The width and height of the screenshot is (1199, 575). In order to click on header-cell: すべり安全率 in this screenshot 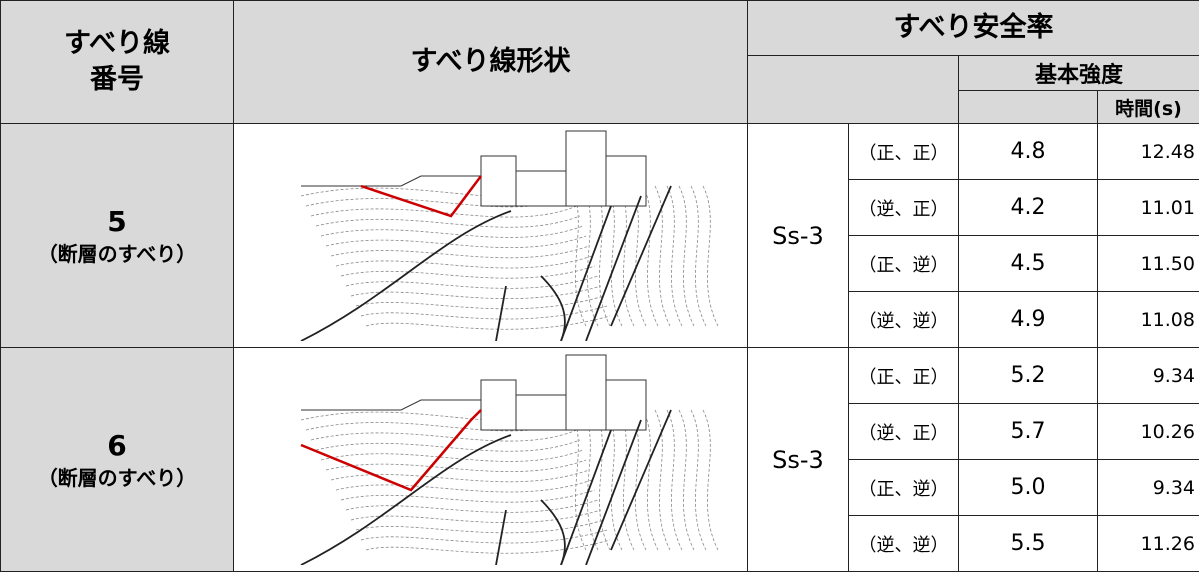, I will do `click(973, 28)`.